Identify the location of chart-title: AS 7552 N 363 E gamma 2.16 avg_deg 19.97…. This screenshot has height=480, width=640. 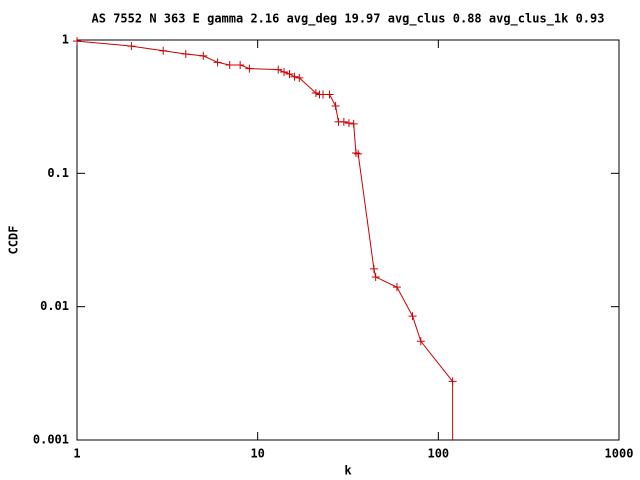
(348, 19).